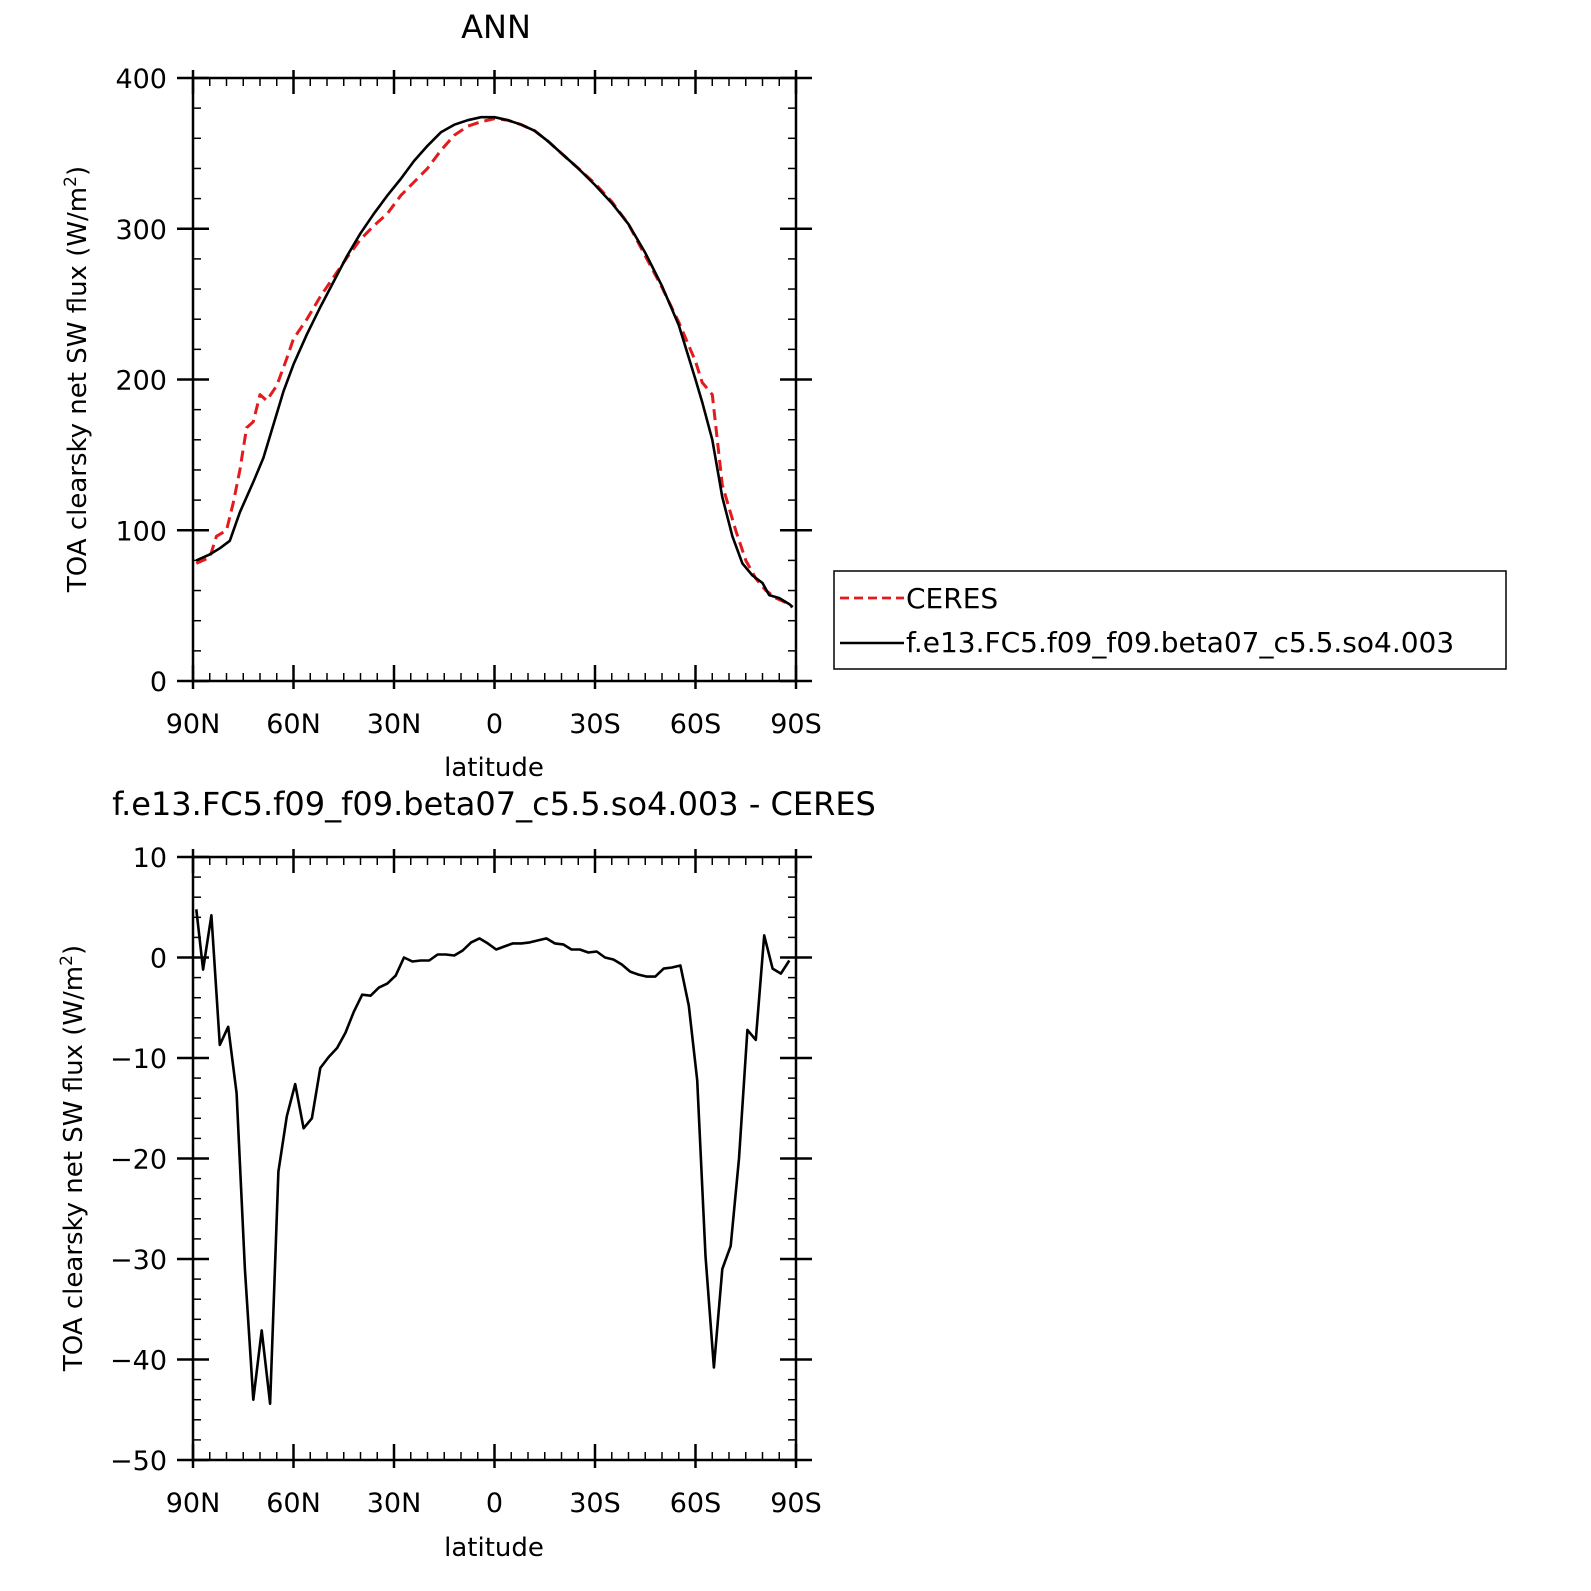  What do you see at coordinates (494, 1548) in the screenshot?
I see `bottom-chart-x-axis-title: latitude` at bounding box center [494, 1548].